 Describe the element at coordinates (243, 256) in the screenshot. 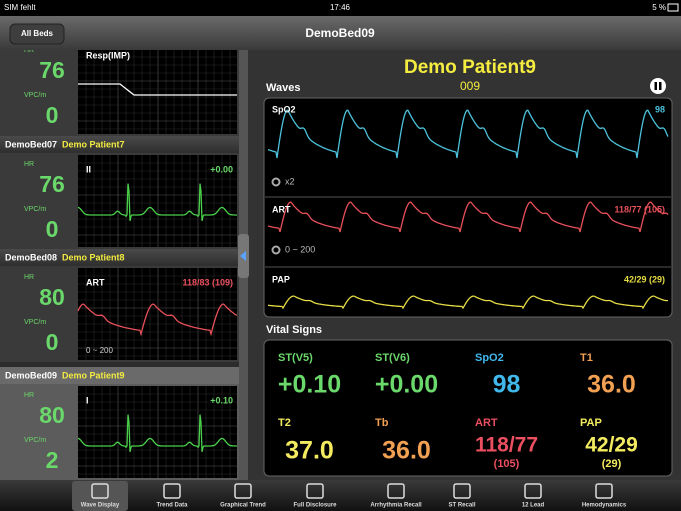

I see `collapse-arrow` at that location.